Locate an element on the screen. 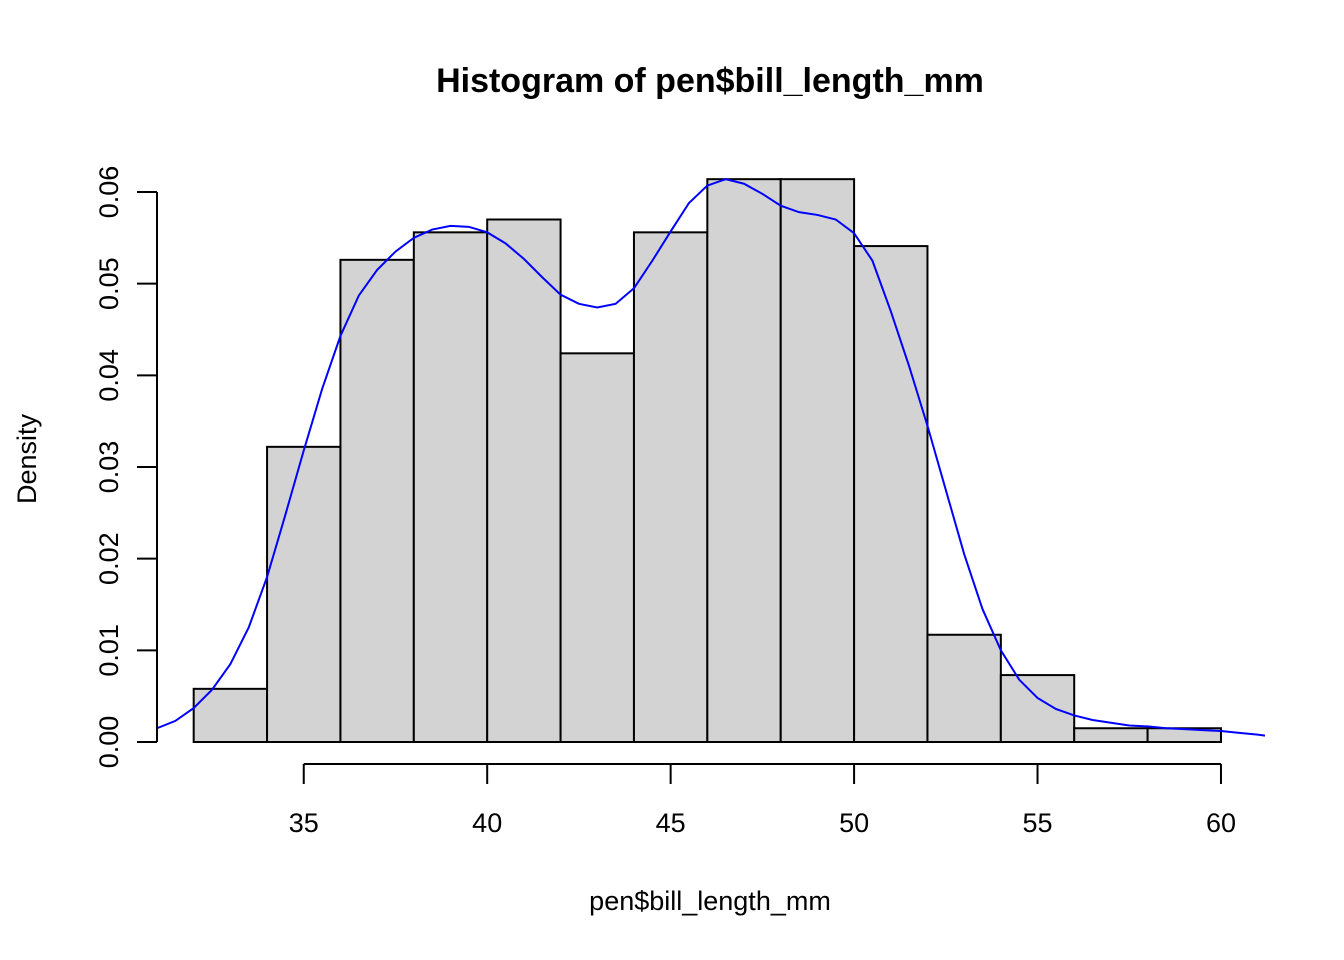 This screenshot has height=960, width=1344. x-tick-label: 60 is located at coordinates (1221, 823).